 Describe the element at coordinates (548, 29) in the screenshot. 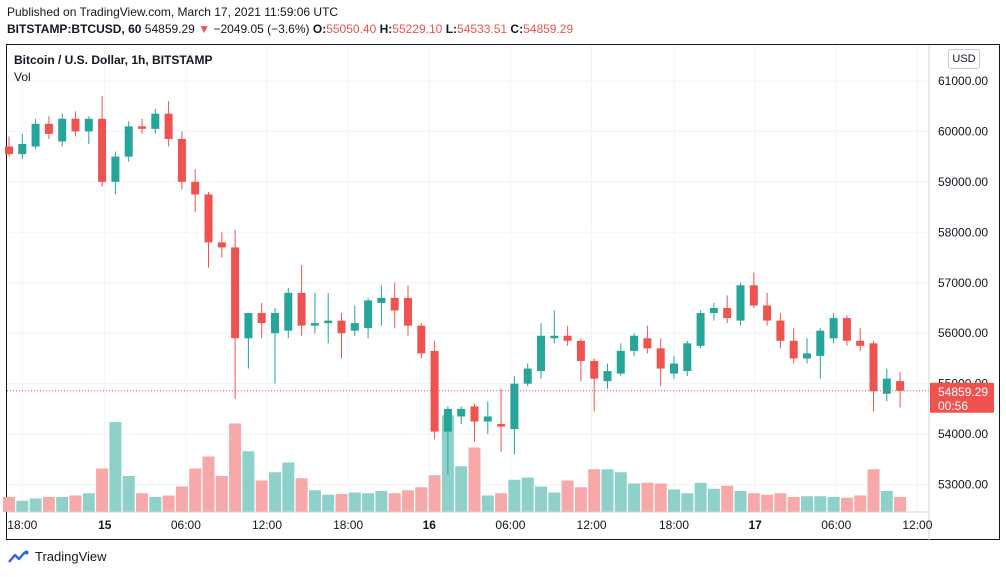

I see `close-value: 54859.29` at that location.